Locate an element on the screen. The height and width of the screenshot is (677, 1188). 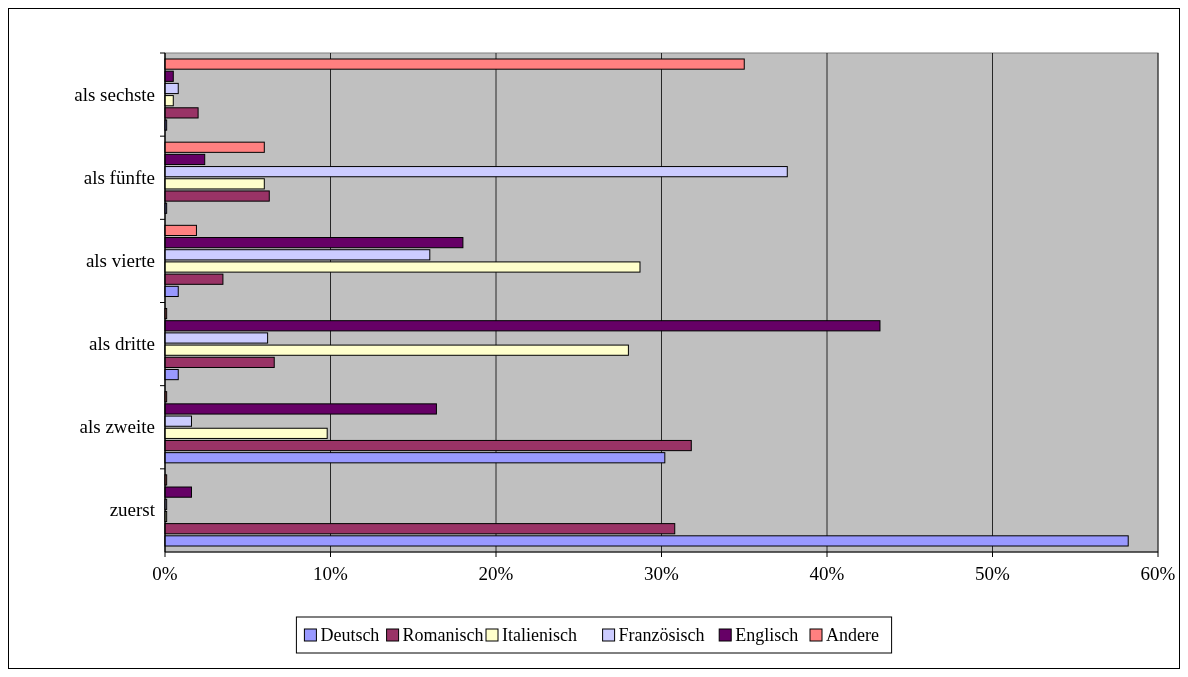
x-tick-label: 10% is located at coordinates (331, 573).